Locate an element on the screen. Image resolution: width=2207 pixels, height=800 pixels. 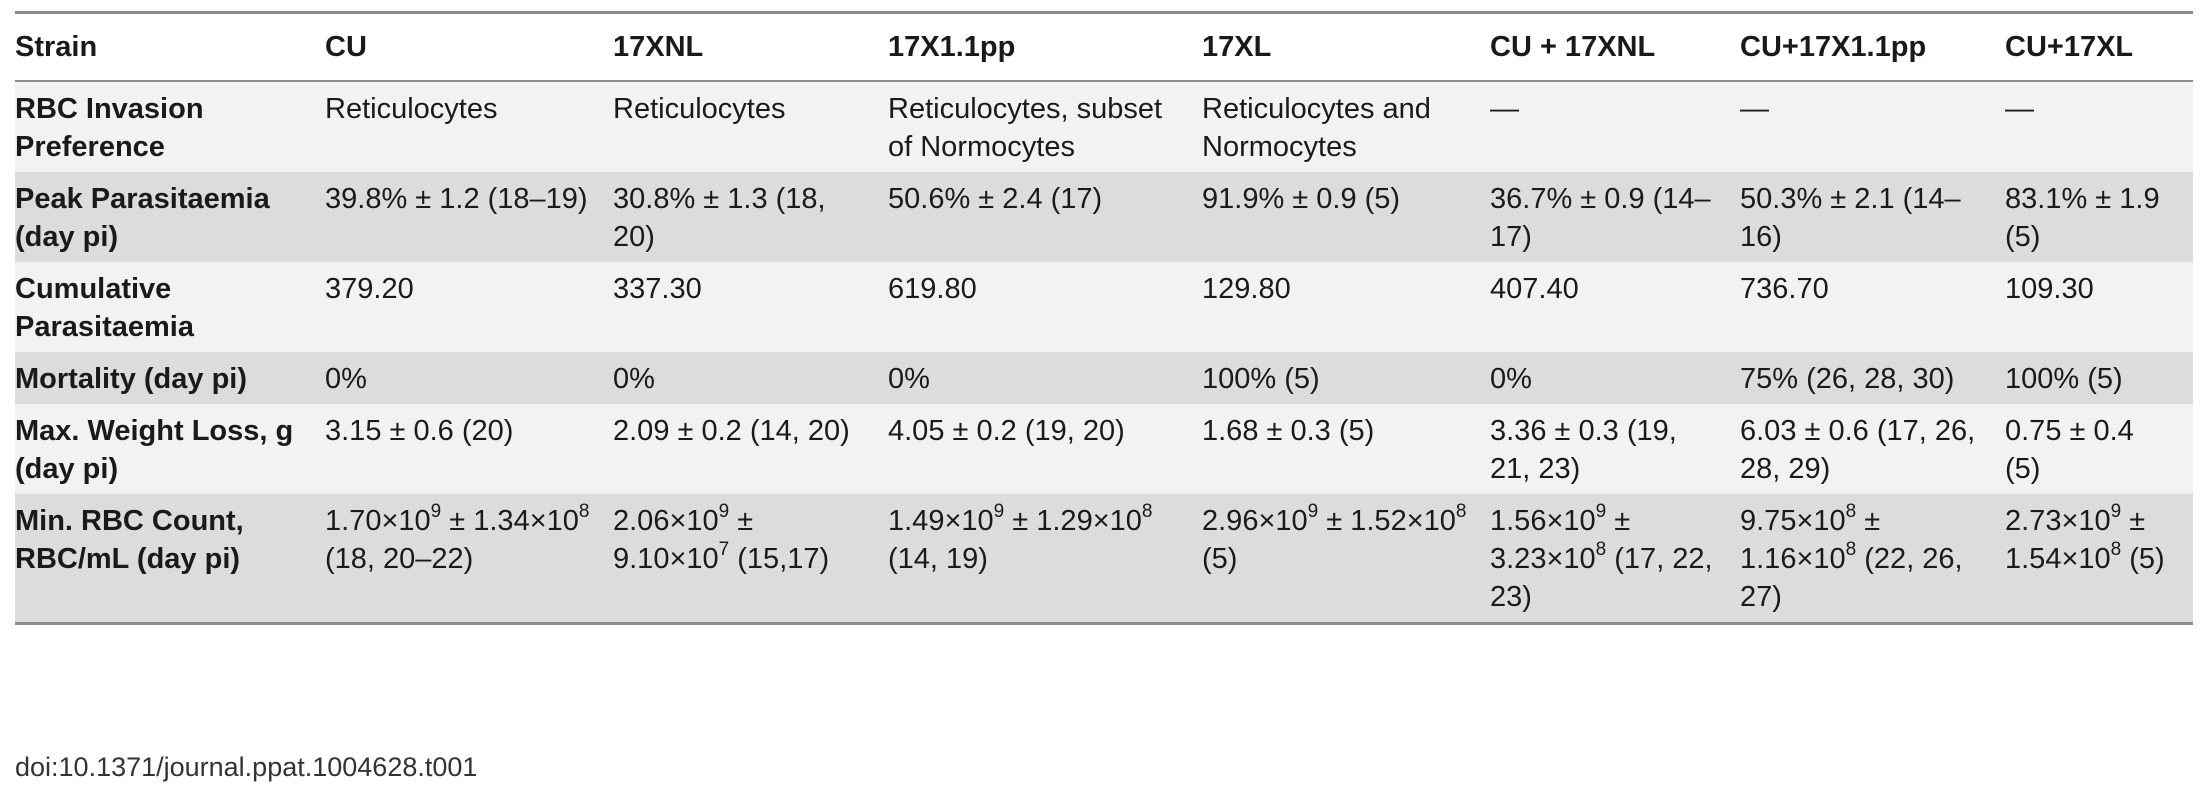
table-cell: 129.80 is located at coordinates (1246, 289).